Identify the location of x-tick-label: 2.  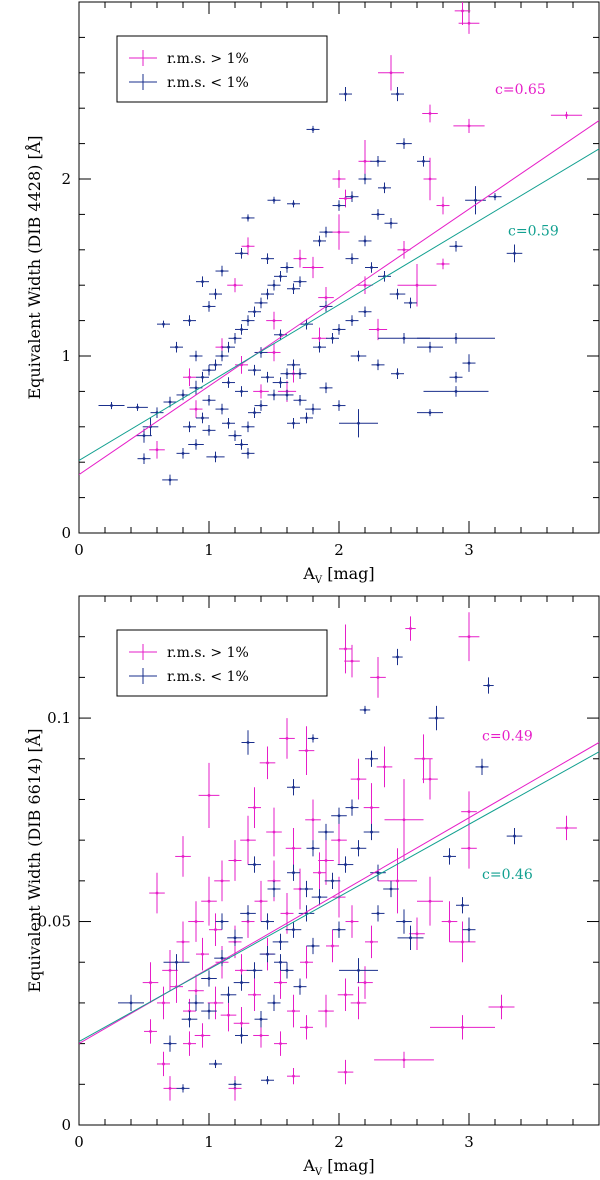
(339, 550).